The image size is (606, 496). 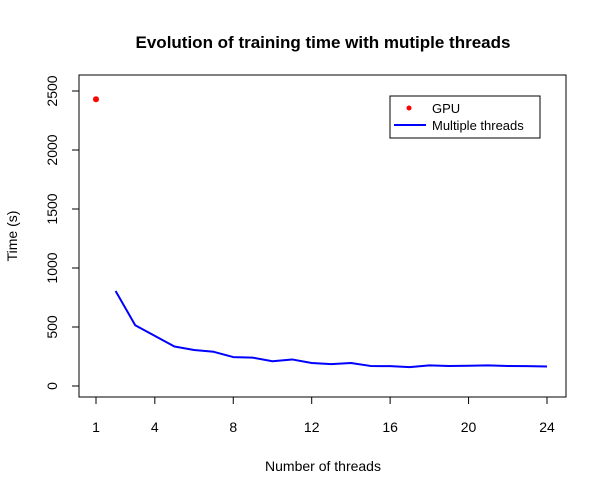 What do you see at coordinates (331, 329) in the screenshot?
I see `series-line-multiple-threads` at bounding box center [331, 329].